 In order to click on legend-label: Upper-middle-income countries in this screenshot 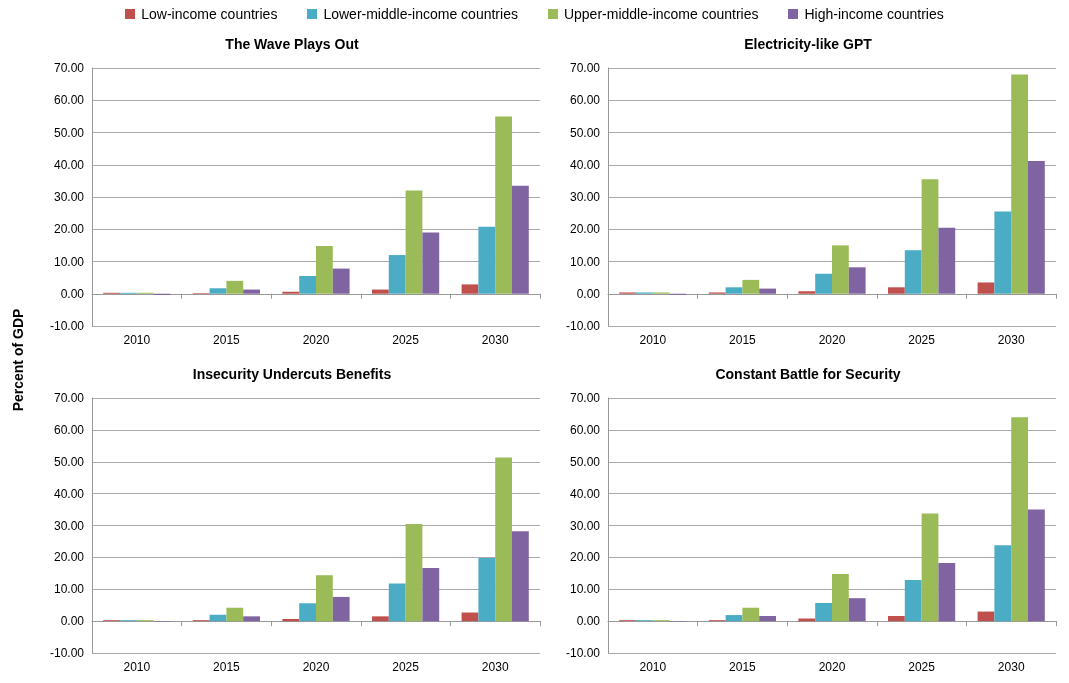, I will do `click(661, 14)`.